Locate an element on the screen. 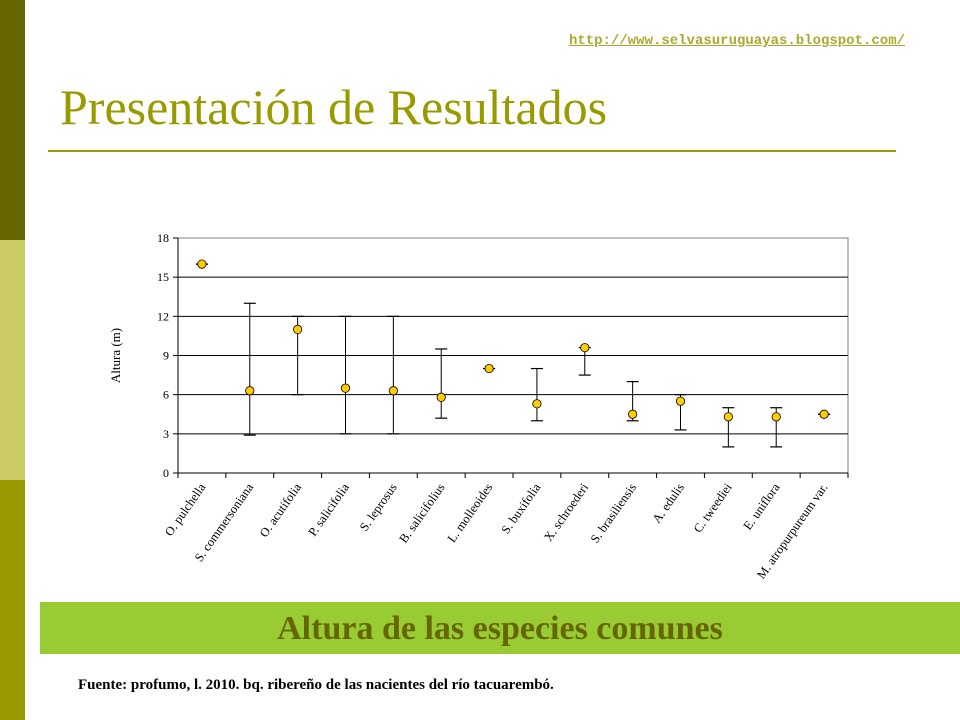  caption-band is located at coordinates (500, 628).